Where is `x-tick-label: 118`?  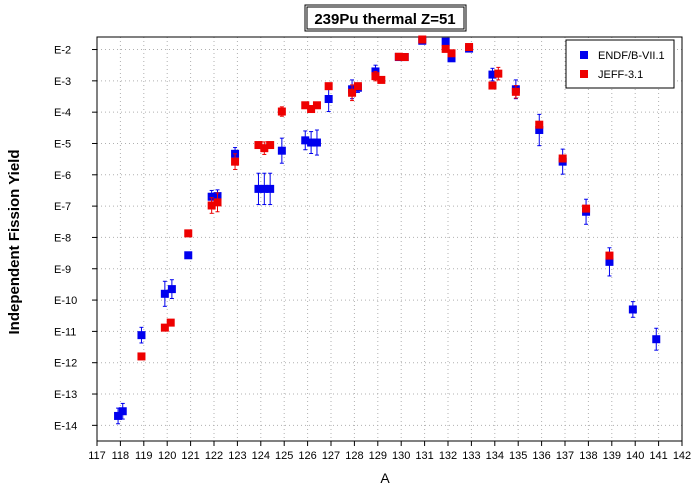
x-tick-label: 118 is located at coordinates (121, 456).